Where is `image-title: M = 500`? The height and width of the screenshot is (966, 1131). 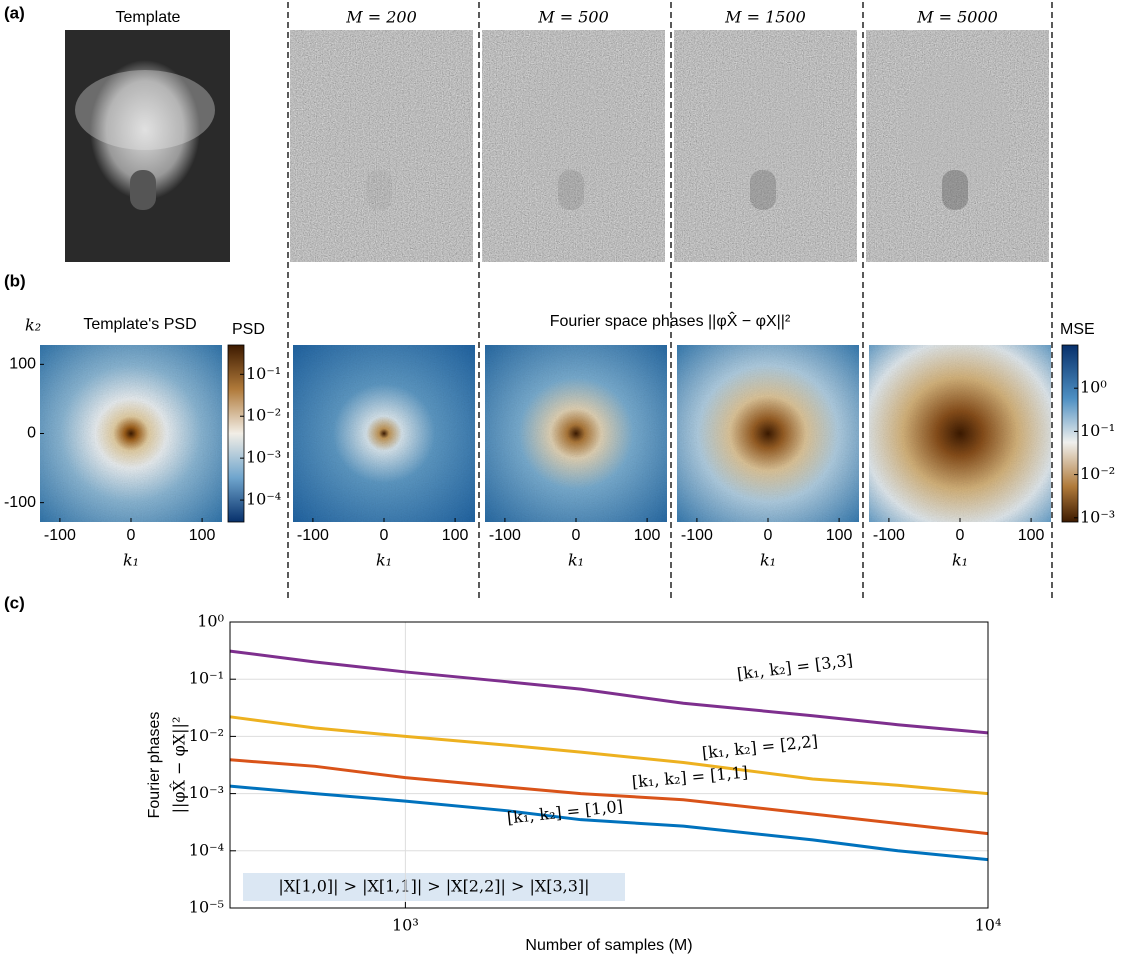 image-title: M = 500 is located at coordinates (573, 17).